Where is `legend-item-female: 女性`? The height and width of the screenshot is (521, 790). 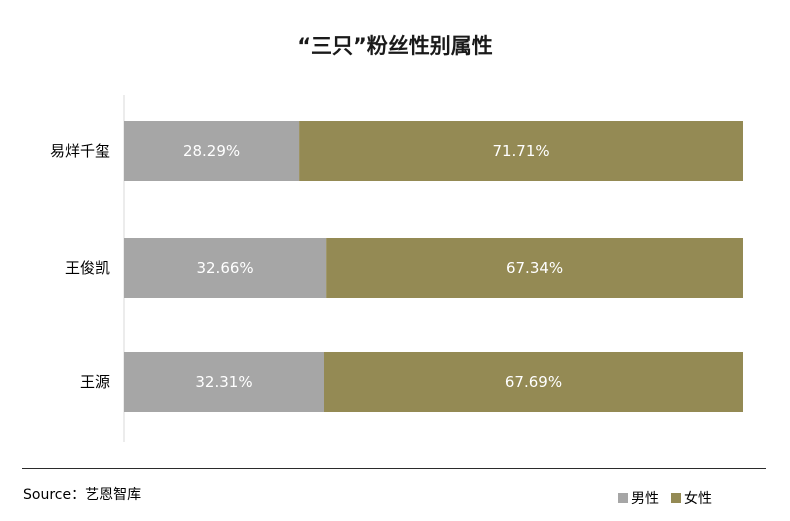 legend-item-female: 女性 is located at coordinates (691, 498).